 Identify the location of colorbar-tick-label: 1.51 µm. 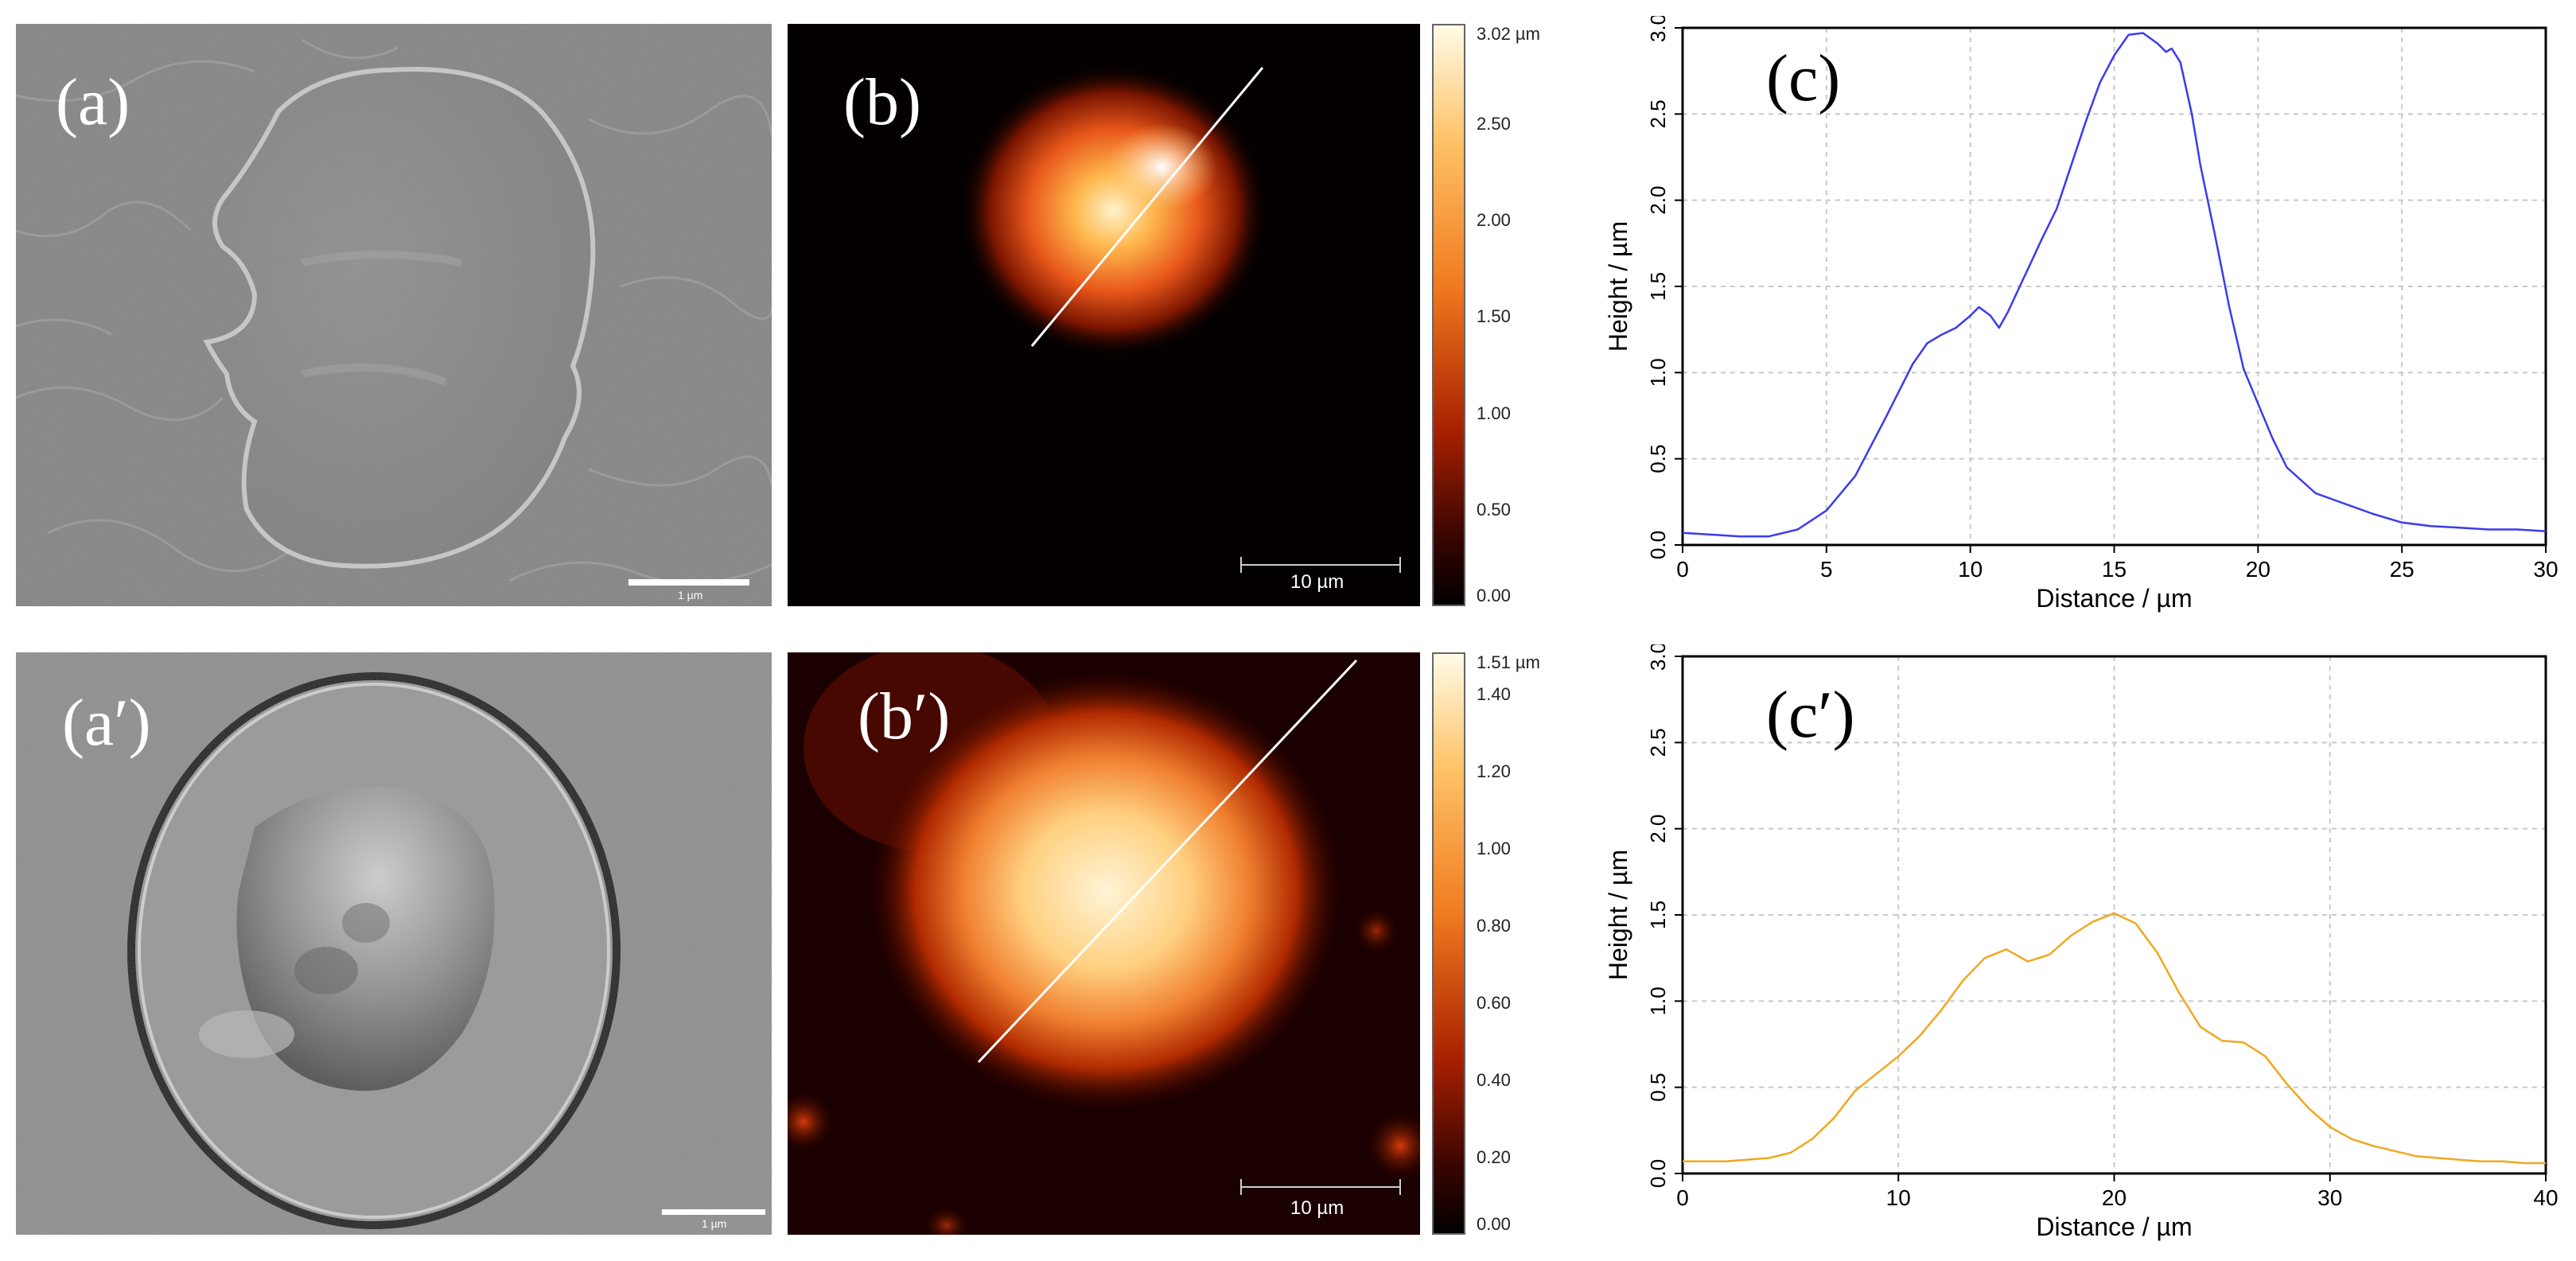
(1509, 662).